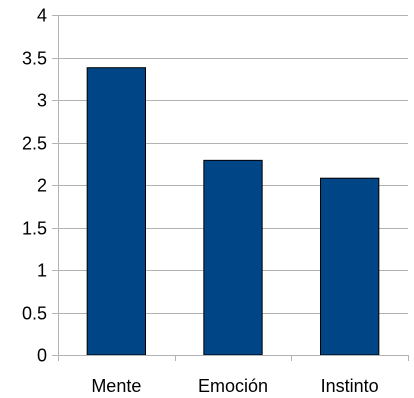  What do you see at coordinates (116, 386) in the screenshot?
I see `x-category-label: Mente` at bounding box center [116, 386].